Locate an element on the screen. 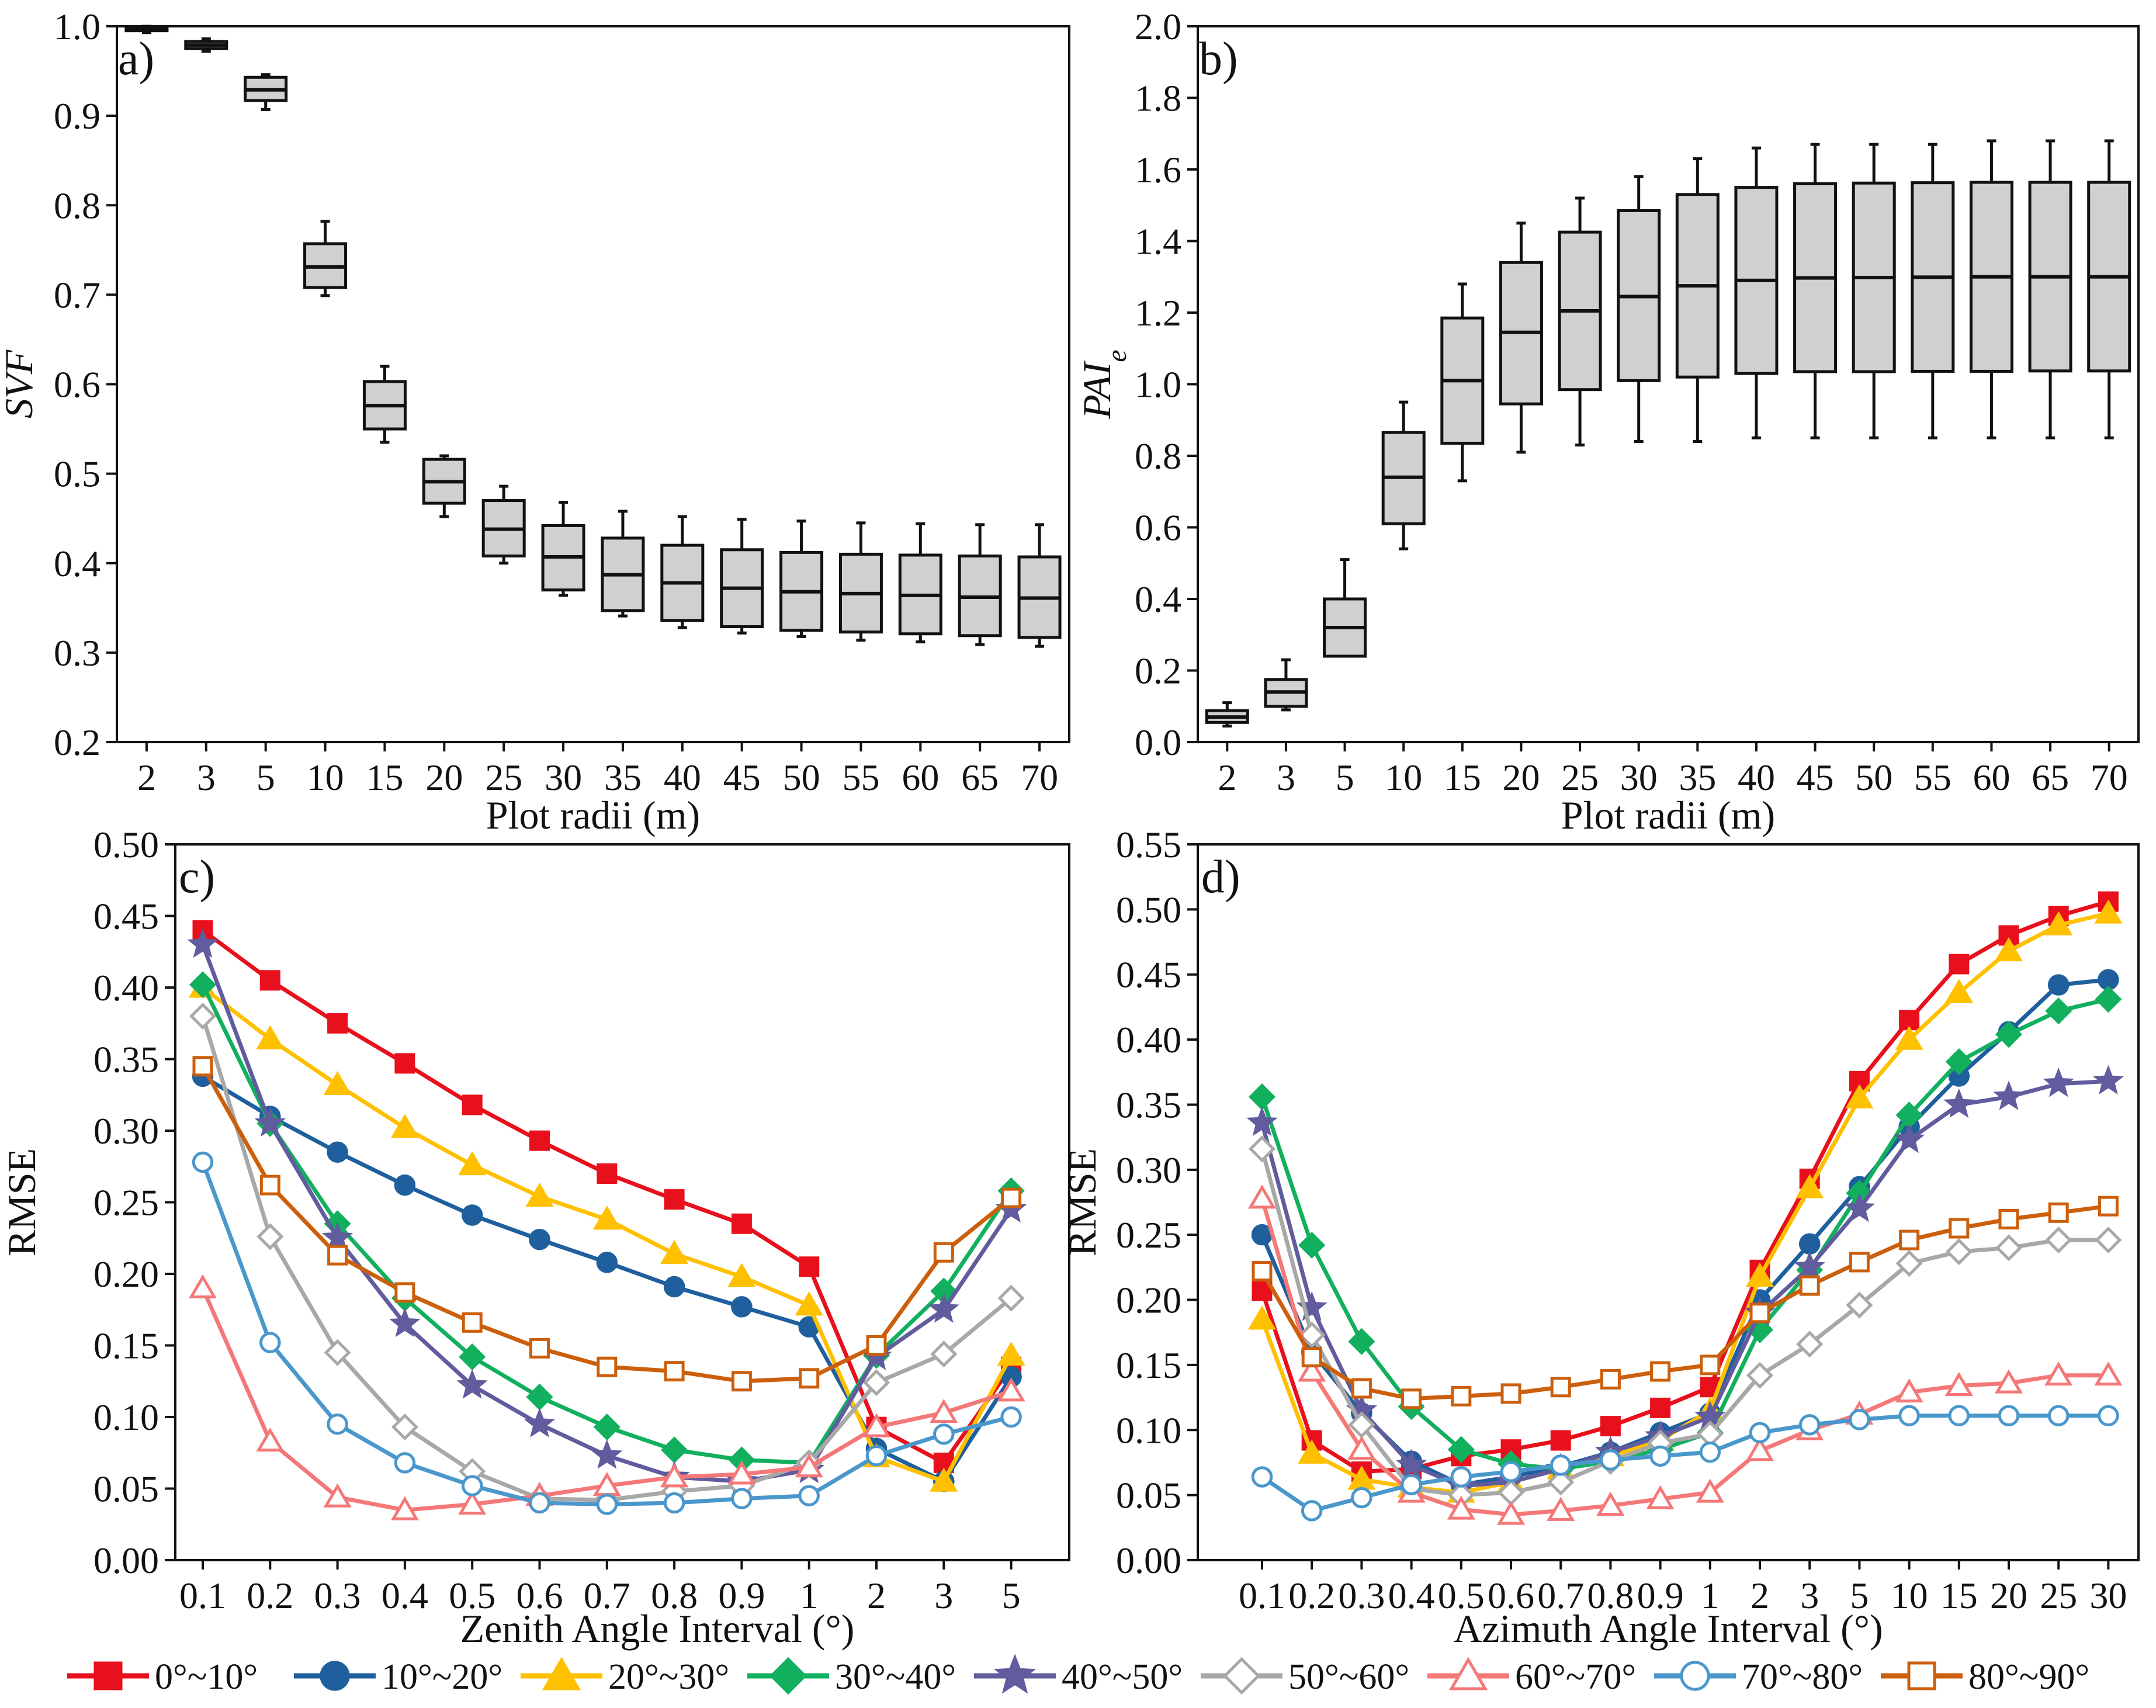 This screenshot has width=2156, height=1708. x-tick-label: 5 is located at coordinates (1859, 1595).